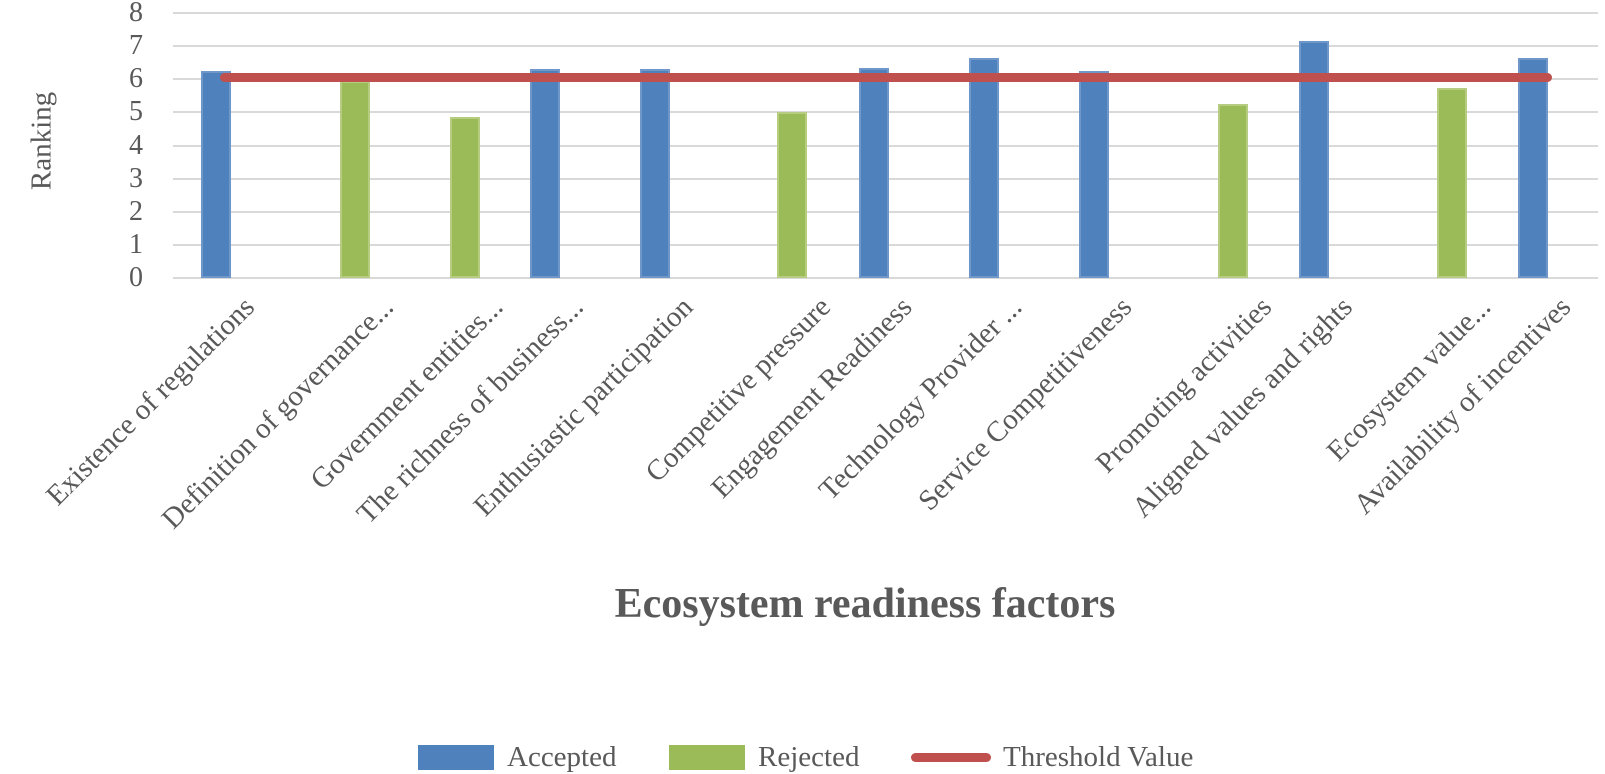 The width and height of the screenshot is (1605, 774). What do you see at coordinates (136, 178) in the screenshot?
I see `y-tick-label: 3` at bounding box center [136, 178].